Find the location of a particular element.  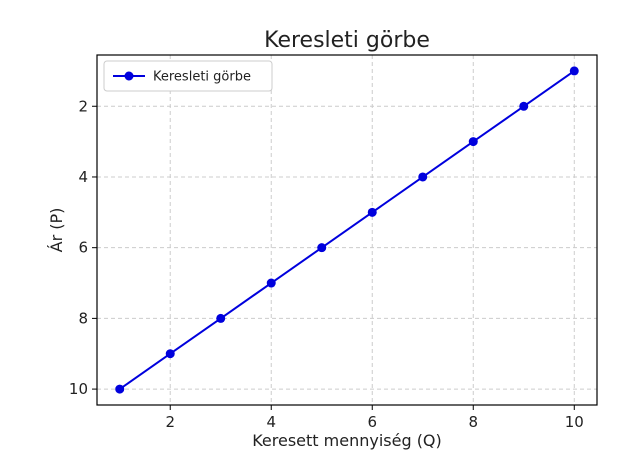

x-tick-label: 2 is located at coordinates (170, 422).